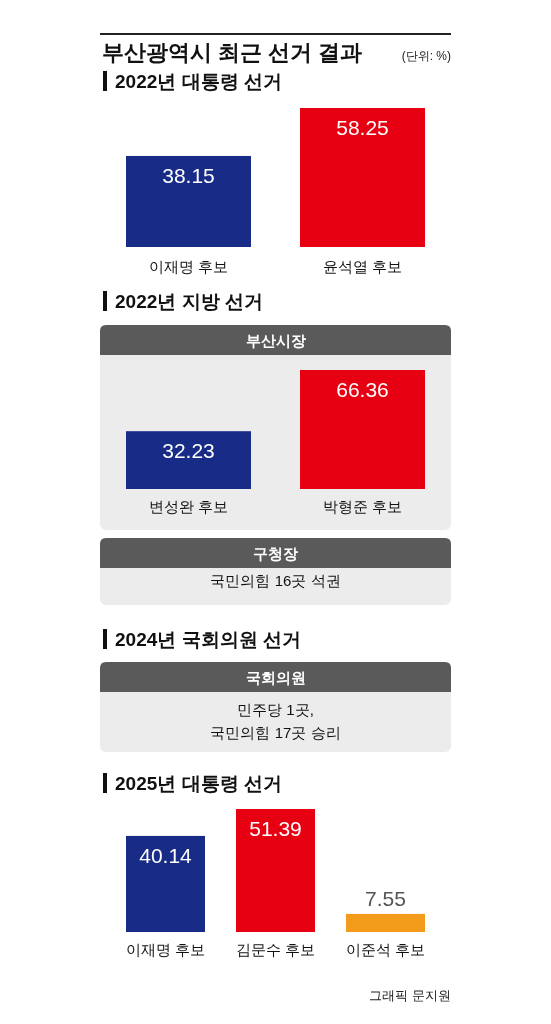 The height and width of the screenshot is (1024, 551). I want to click on data-label: 51.39, so click(275, 828).